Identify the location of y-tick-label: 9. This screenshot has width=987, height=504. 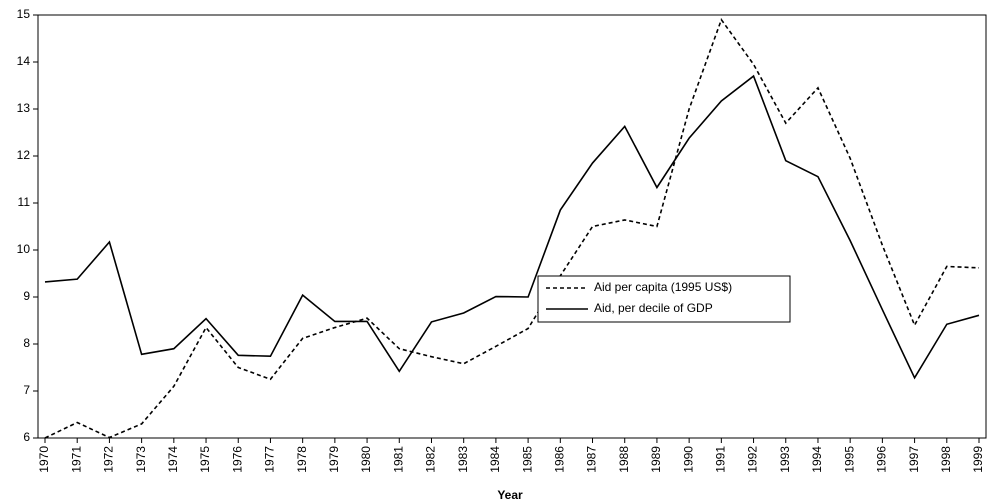
(26, 296).